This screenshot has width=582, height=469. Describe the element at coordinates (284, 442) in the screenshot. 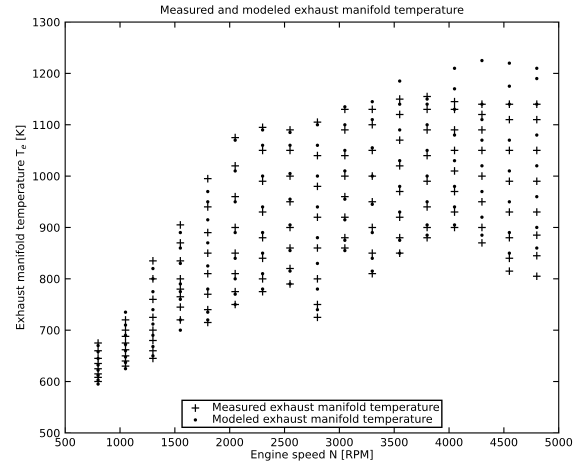

I see `x-tick-label: 2500` at that location.